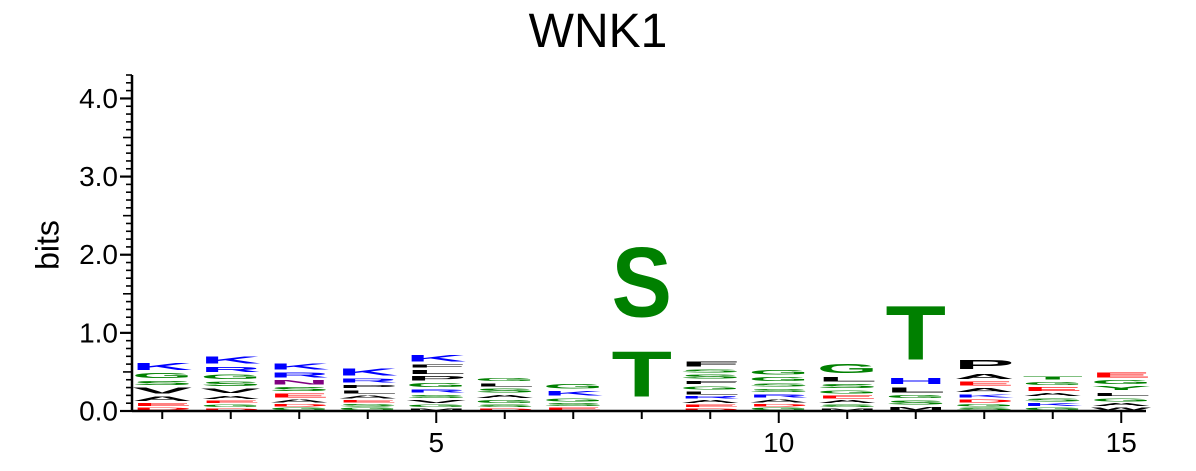 The width and height of the screenshot is (1196, 471). What do you see at coordinates (598, 31) in the screenshot?
I see `chart-title: WNK1` at bounding box center [598, 31].